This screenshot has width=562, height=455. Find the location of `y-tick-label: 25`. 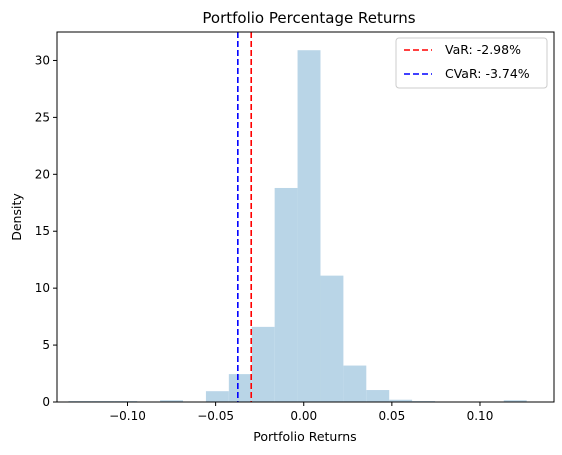

y-tick-label: 25 is located at coordinates (42, 117).